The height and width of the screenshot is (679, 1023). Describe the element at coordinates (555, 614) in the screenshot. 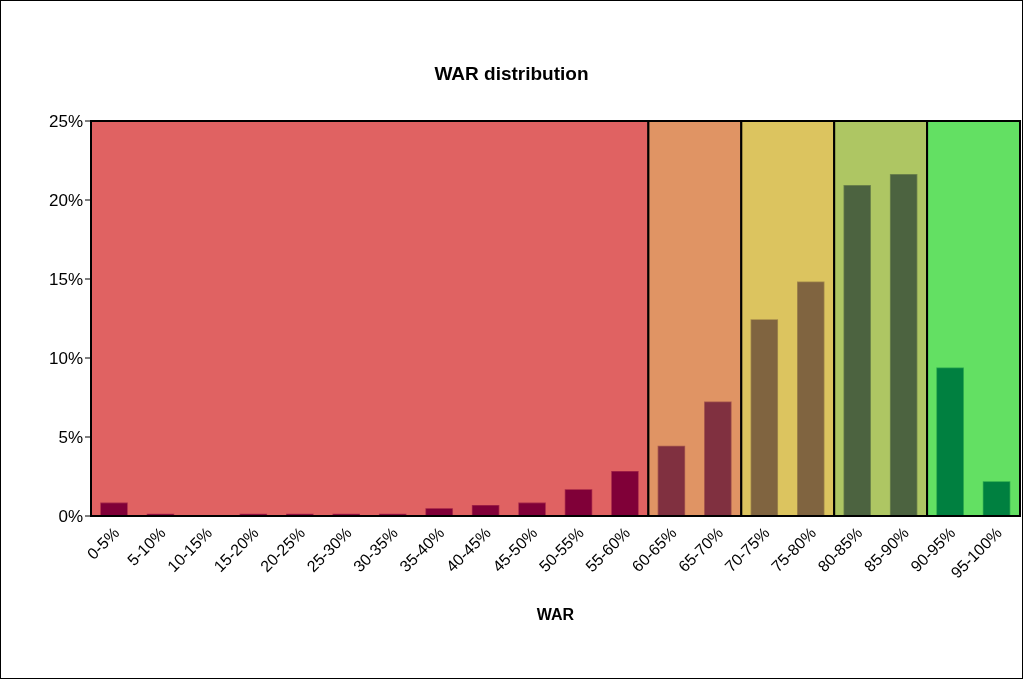

I see `x-axis-title: WAR` at that location.